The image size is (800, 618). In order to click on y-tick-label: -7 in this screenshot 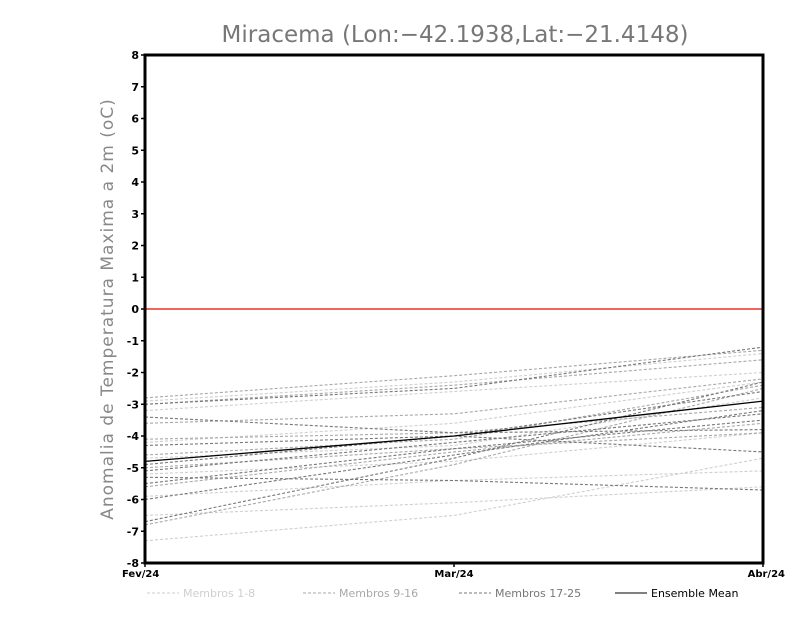, I will do `click(133, 531)`.